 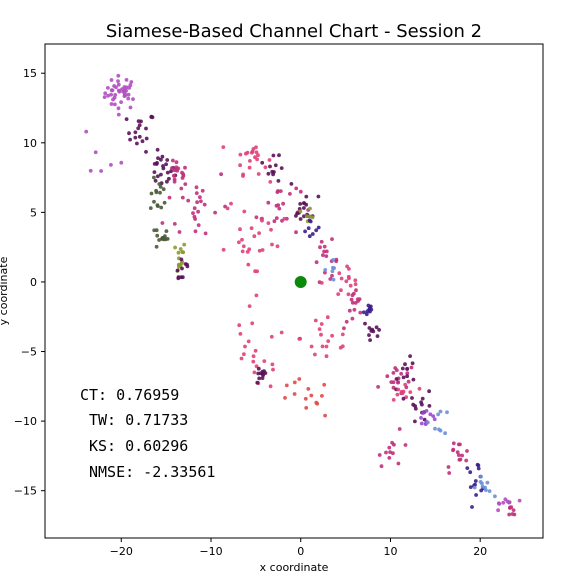 What do you see at coordinates (25, 421) in the screenshot?
I see `y-tick-label: −10` at bounding box center [25, 421].